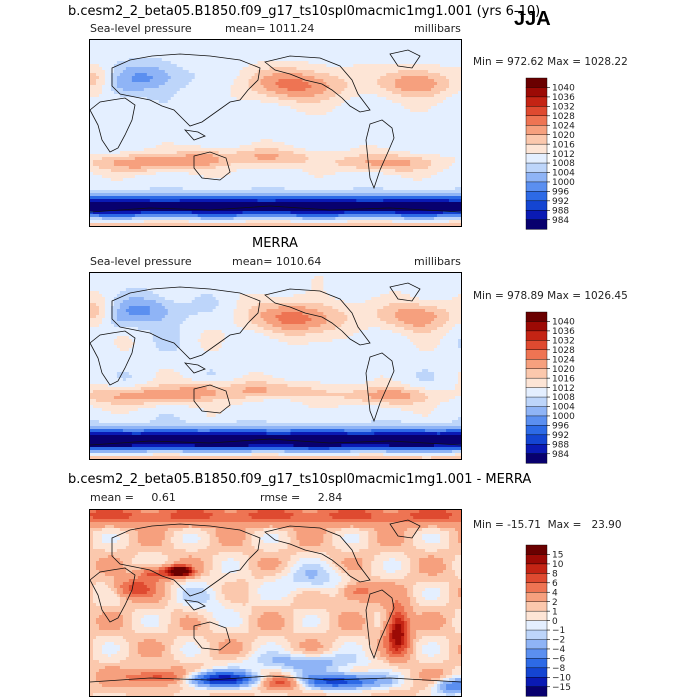  What do you see at coordinates (563, 398) in the screenshot?
I see `colorbar-tick-label: 1008` at bounding box center [563, 398].